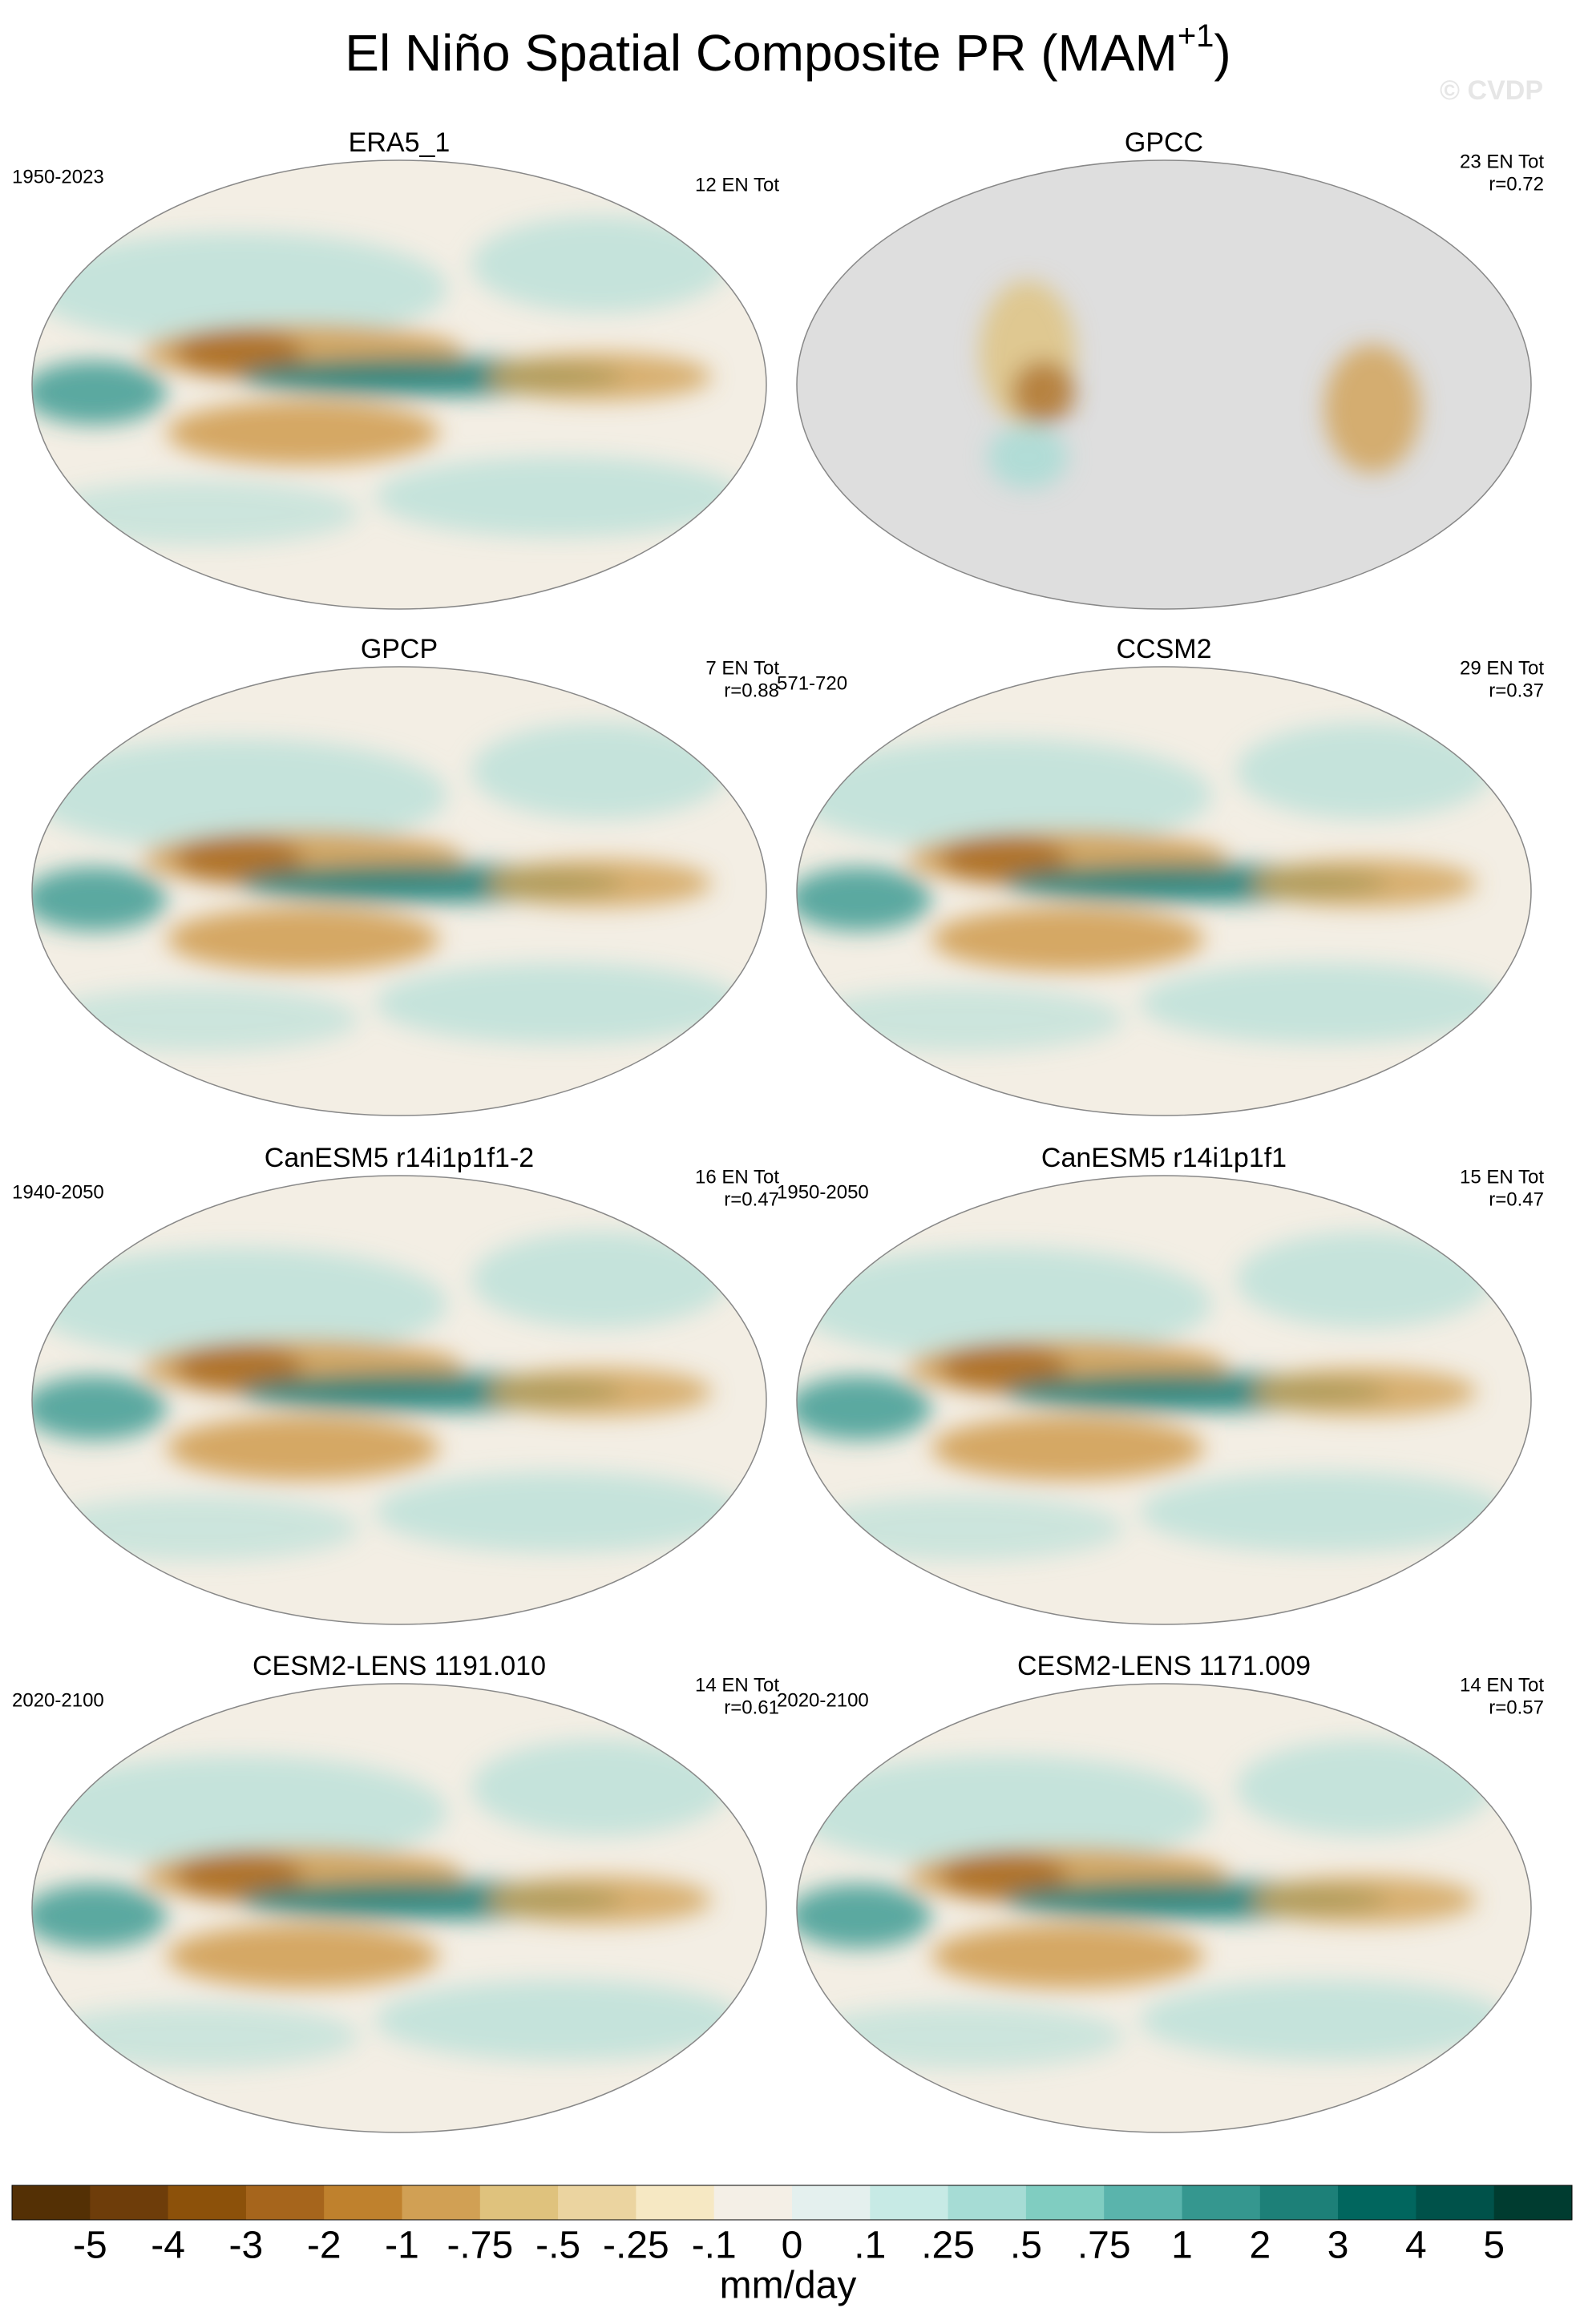  I want to click on colorbar-label: -.5, so click(557, 2246).